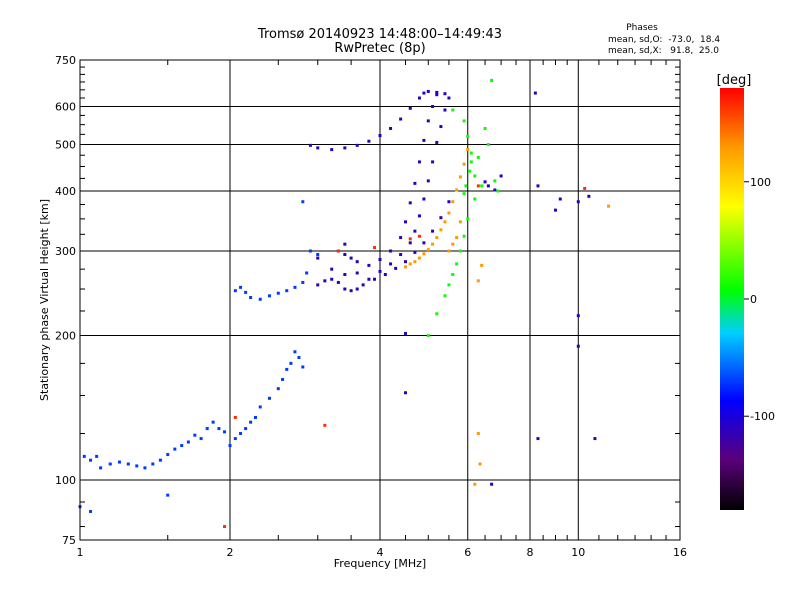 This screenshot has width=800, height=600. I want to click on x-tick-label: 6, so click(467, 552).